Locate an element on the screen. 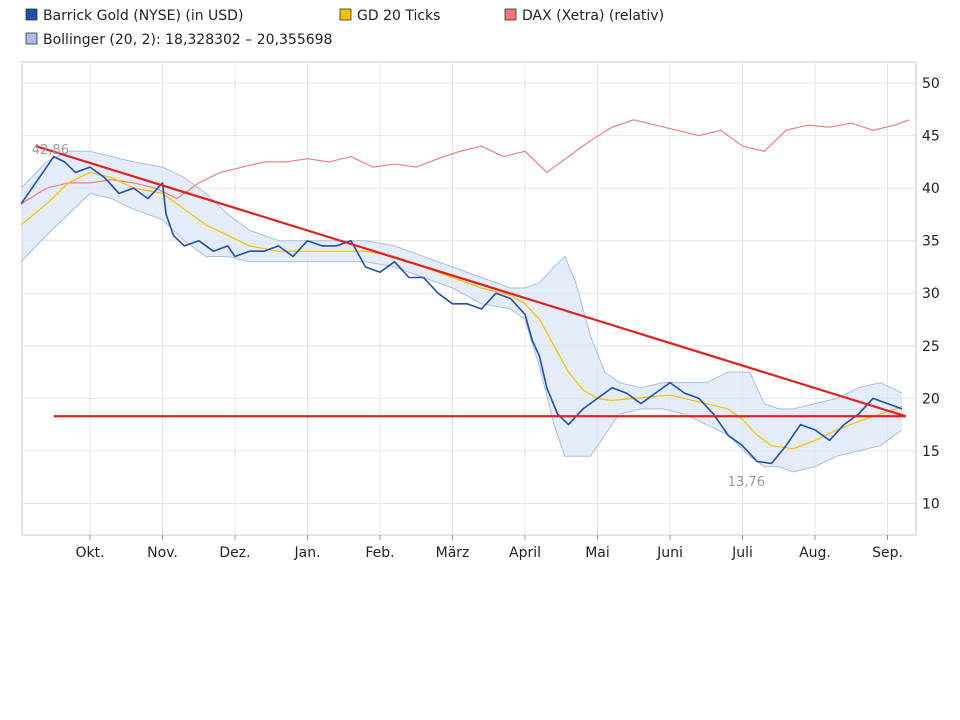  y-axis: 10 15 20 25 30 35 40 45 50 is located at coordinates (931, 294).